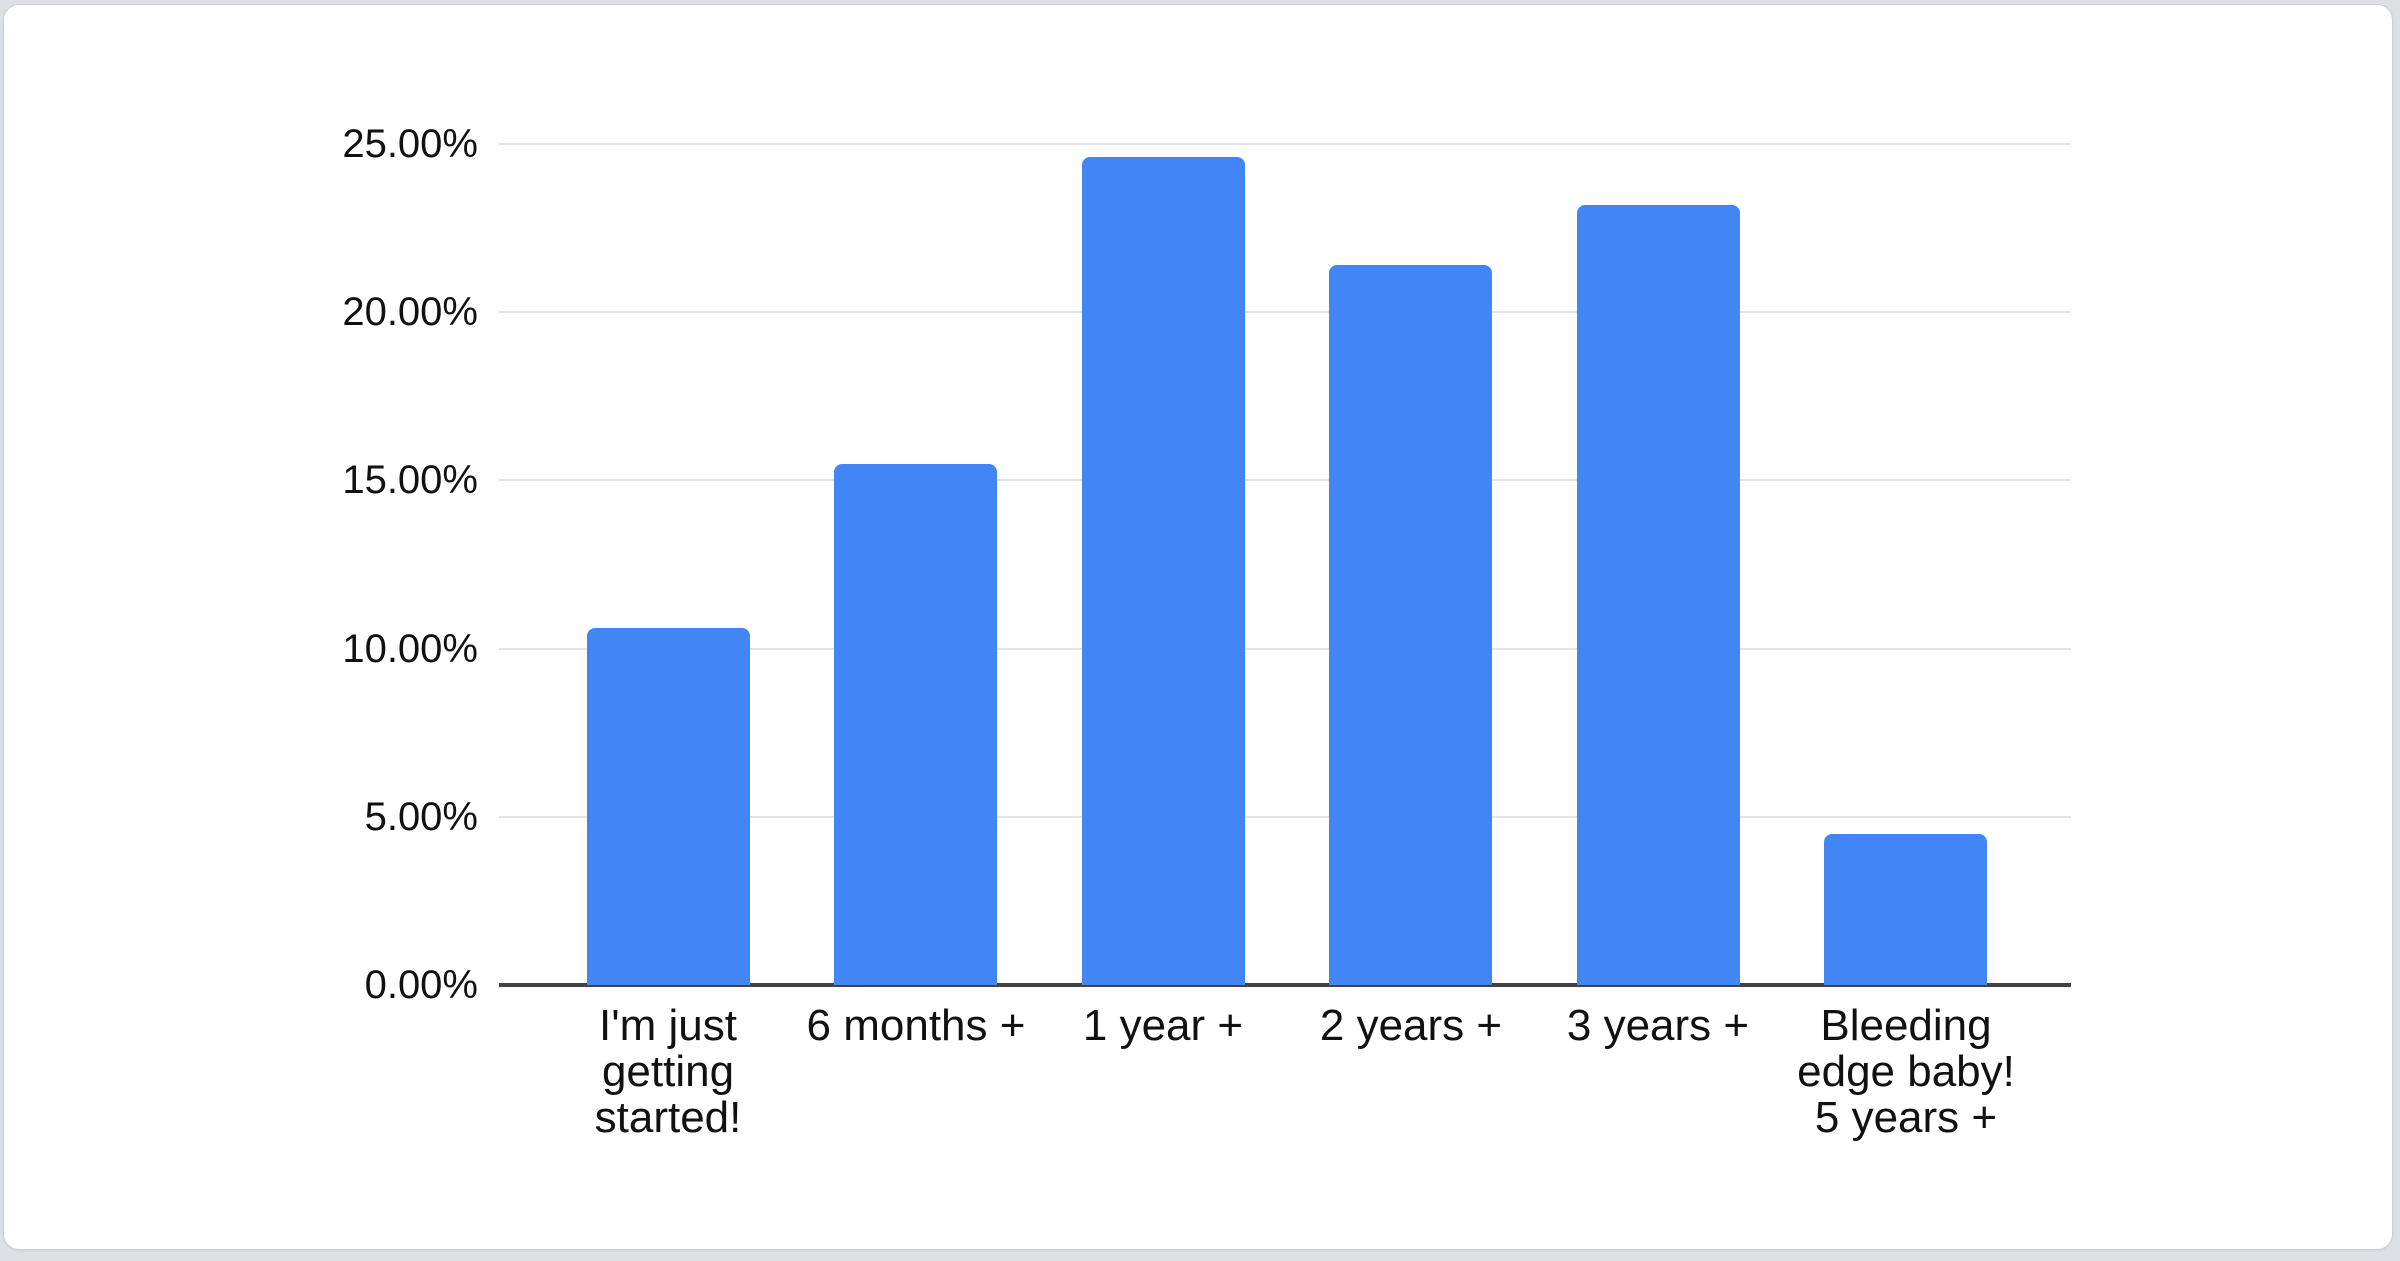 The width and height of the screenshot is (2400, 1261). What do you see at coordinates (410, 312) in the screenshot?
I see `y-axis-tick-label: 20.00%` at bounding box center [410, 312].